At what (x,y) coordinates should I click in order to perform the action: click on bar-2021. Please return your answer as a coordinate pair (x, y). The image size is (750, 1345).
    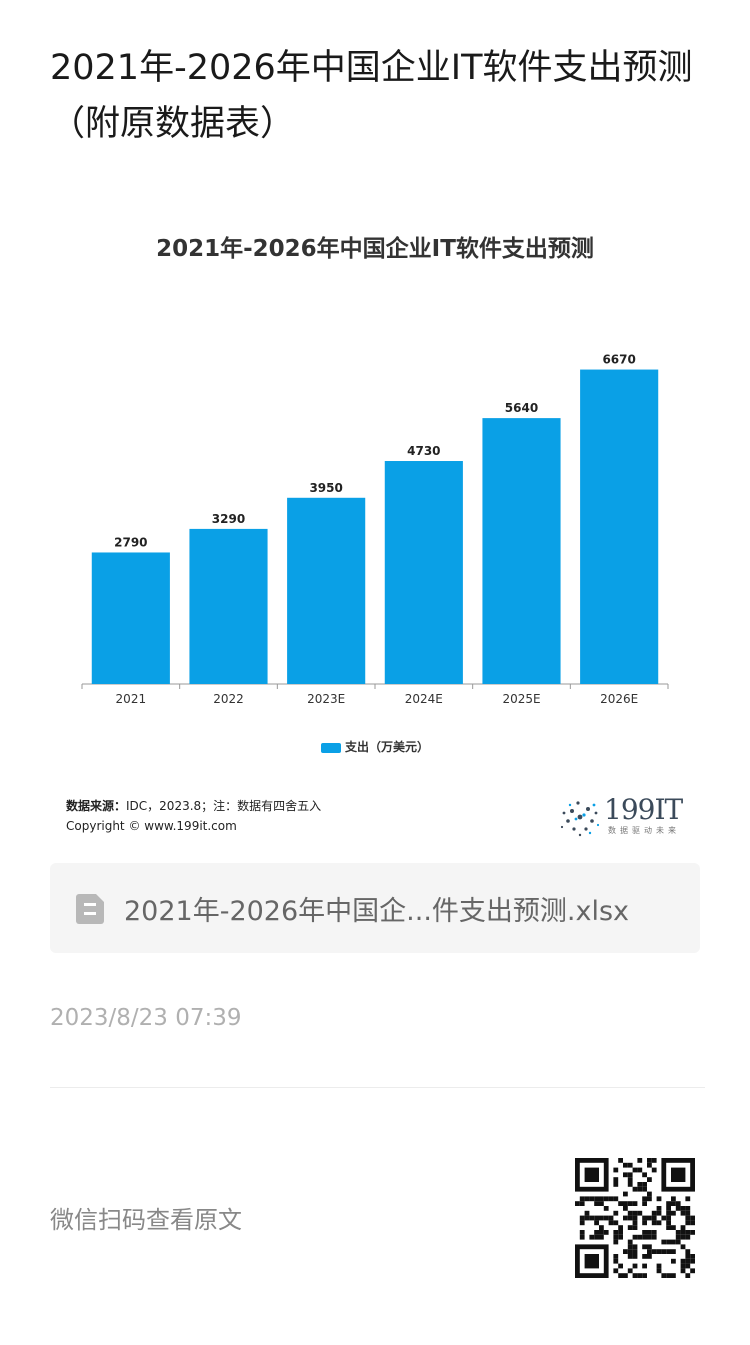
    Looking at the image, I should click on (130, 618).